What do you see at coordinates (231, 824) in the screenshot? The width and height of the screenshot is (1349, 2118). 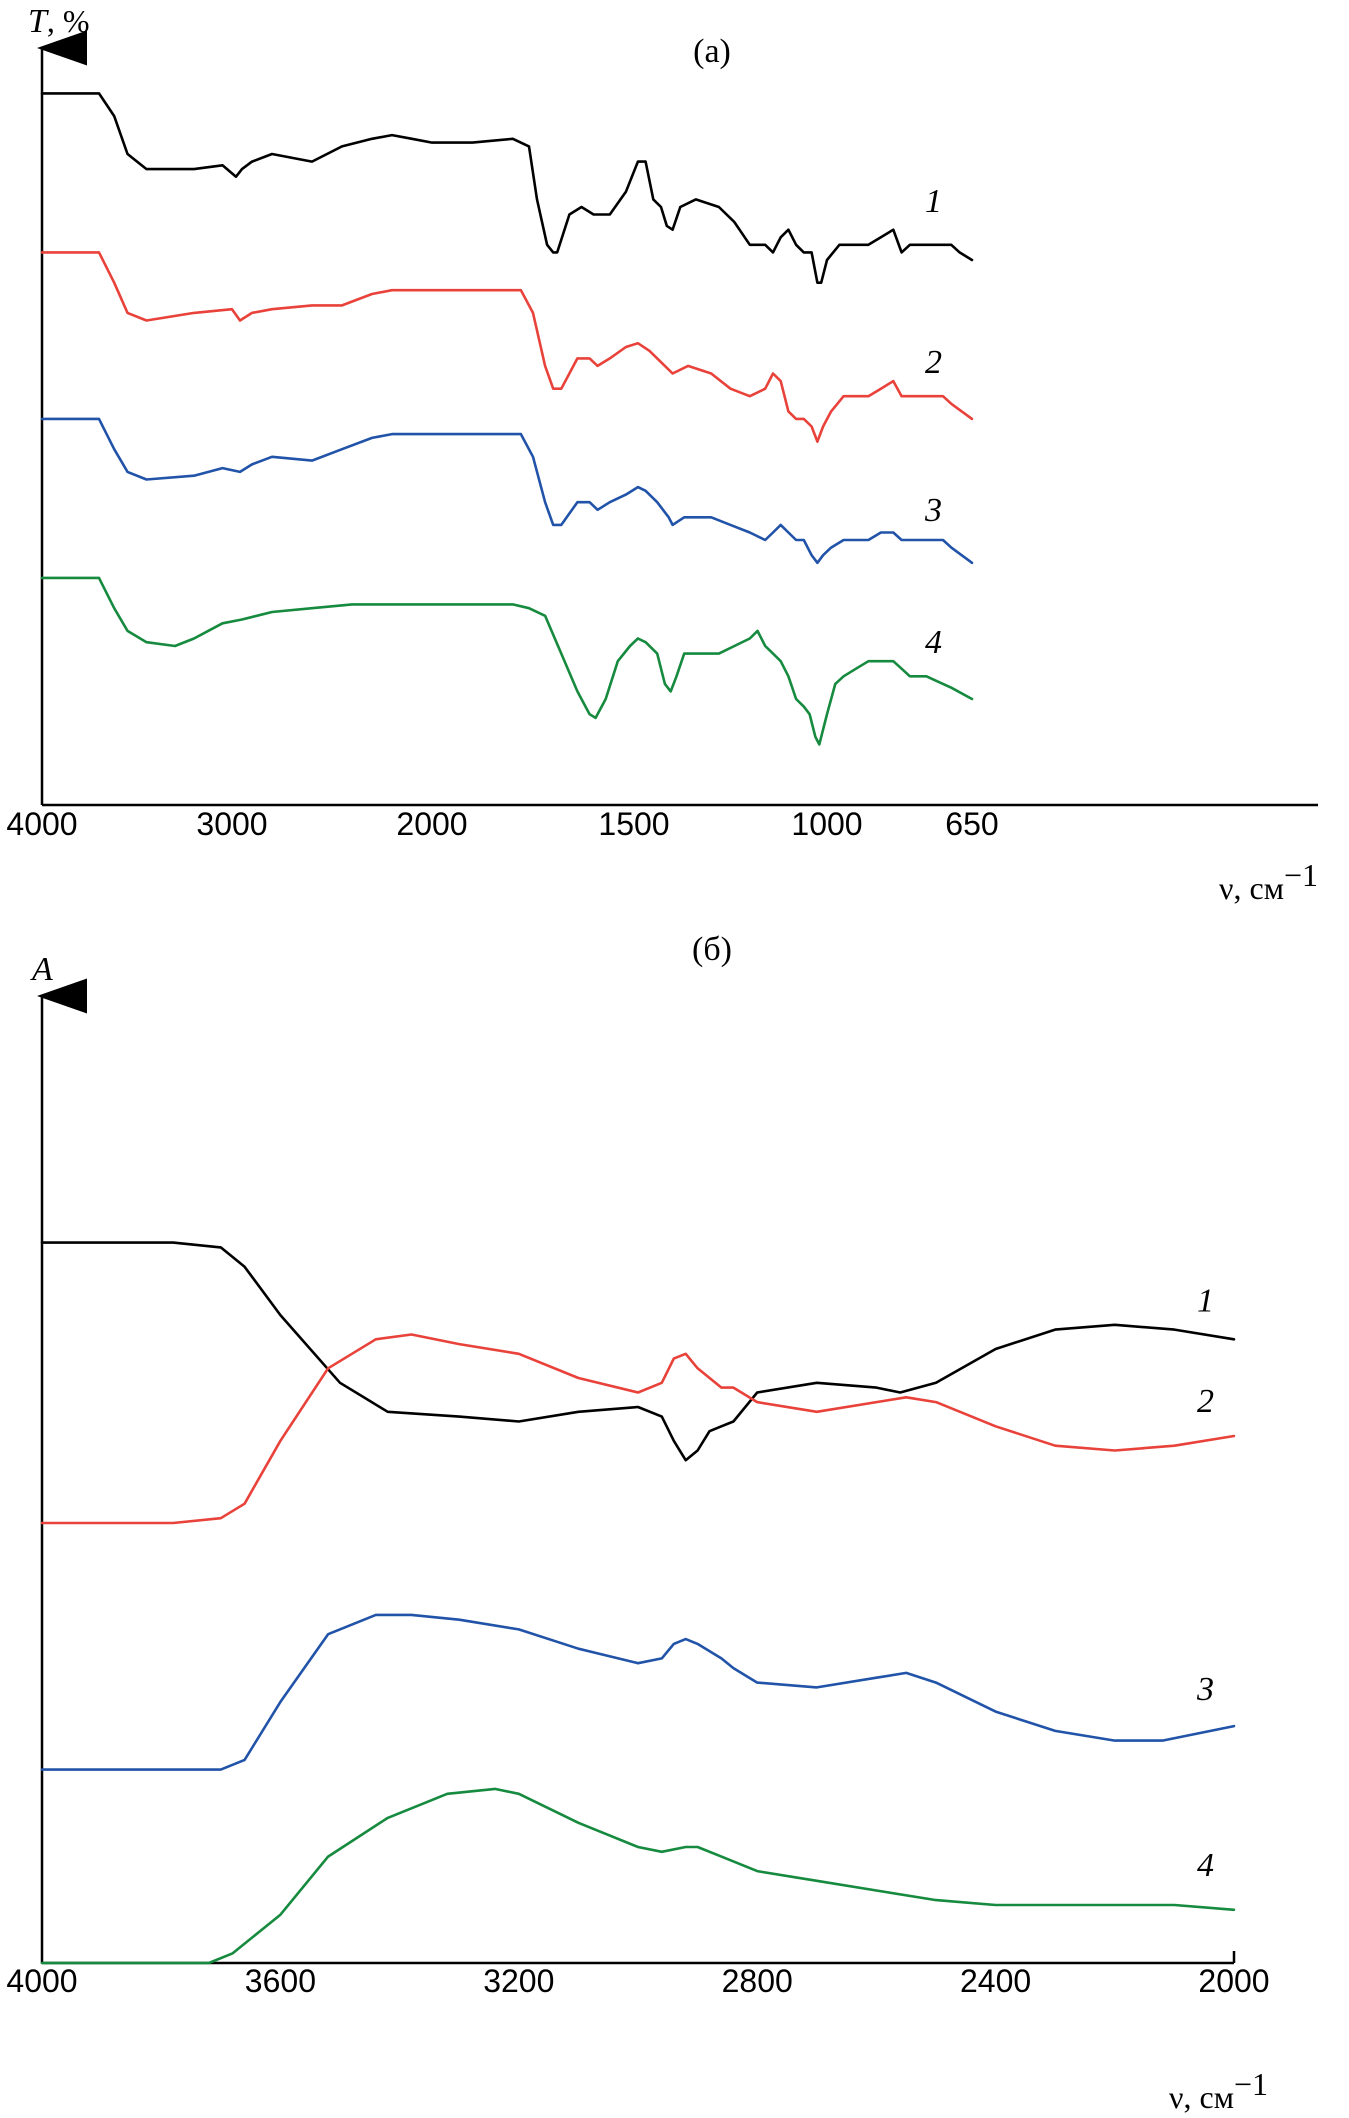 I see `x-tick-label: 3000` at bounding box center [231, 824].